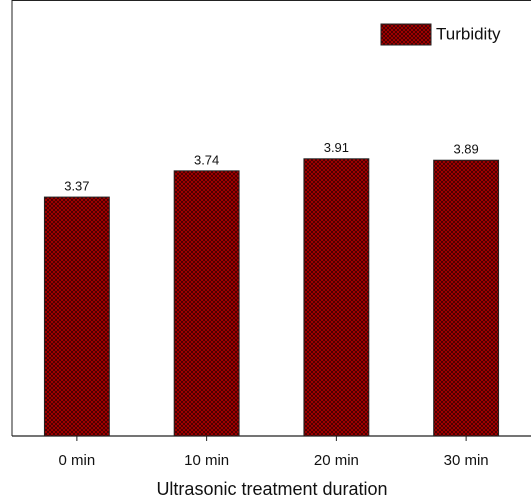 The width and height of the screenshot is (531, 500). I want to click on data-label: 3.37, so click(76, 186).